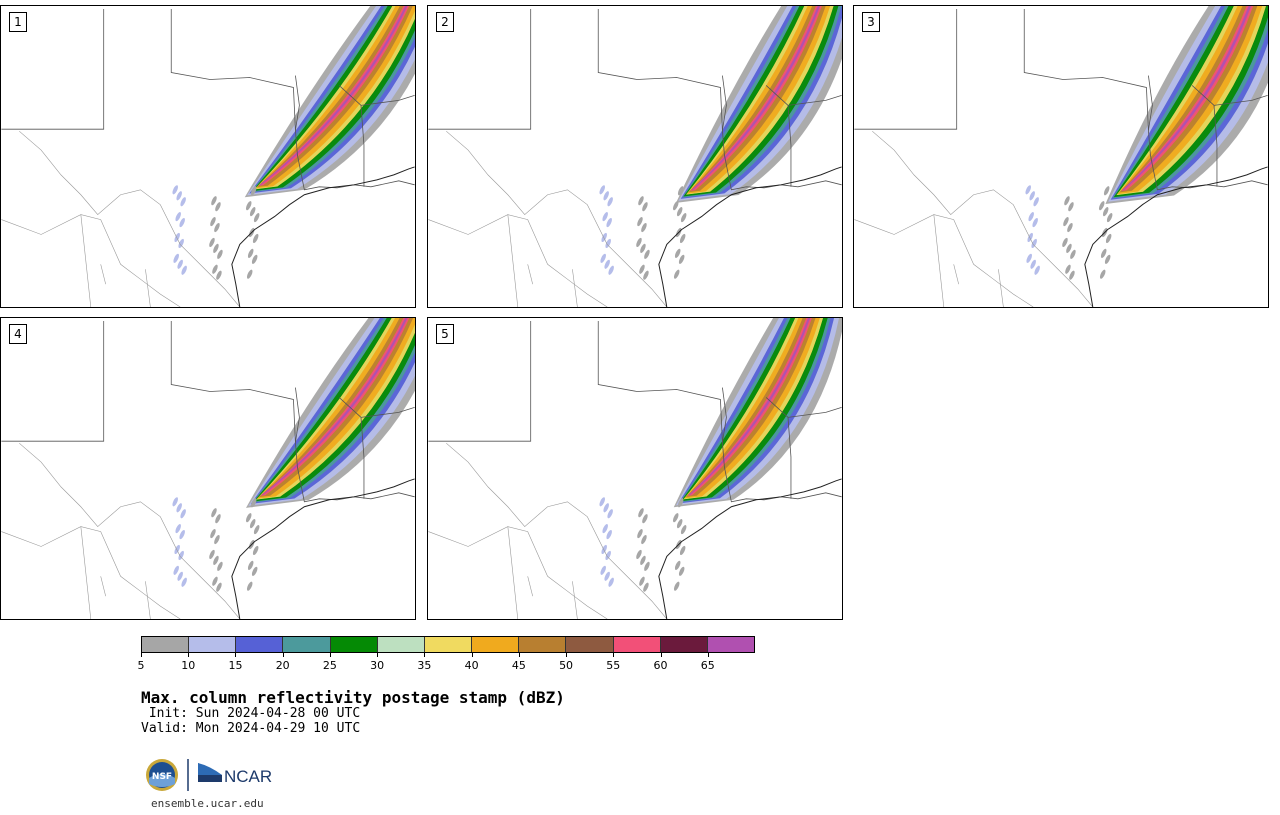 This screenshot has height=815, width=1280. Describe the element at coordinates (424, 665) in the screenshot. I see `colorbar-tick-label: 35` at that location.